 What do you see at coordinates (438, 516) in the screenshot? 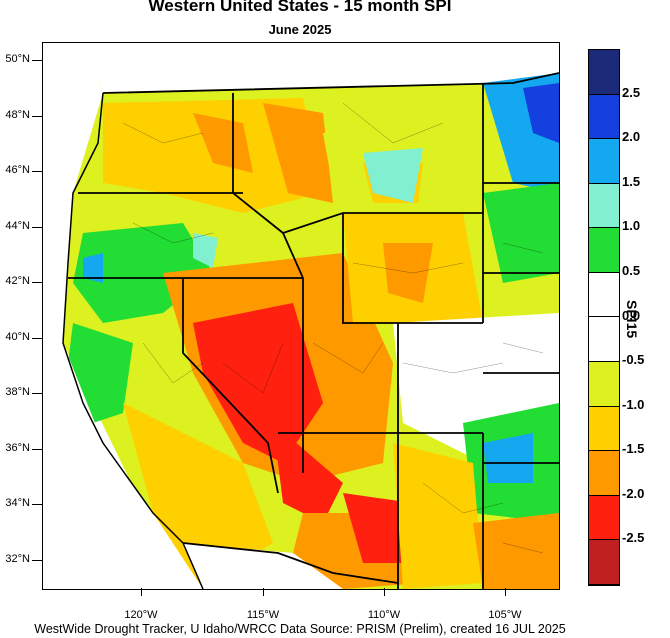
I see `nm-moderate-dry` at bounding box center [438, 516].